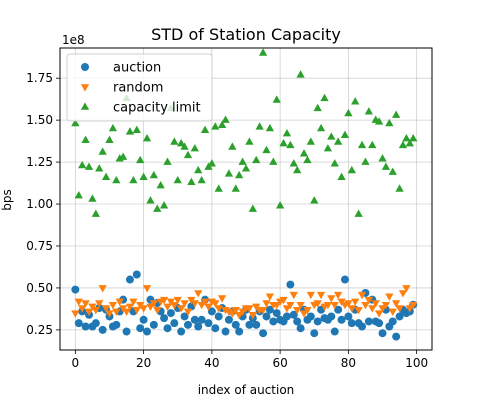 The height and width of the screenshot is (404, 480). I want to click on x-tick-label: 100, so click(416, 363).